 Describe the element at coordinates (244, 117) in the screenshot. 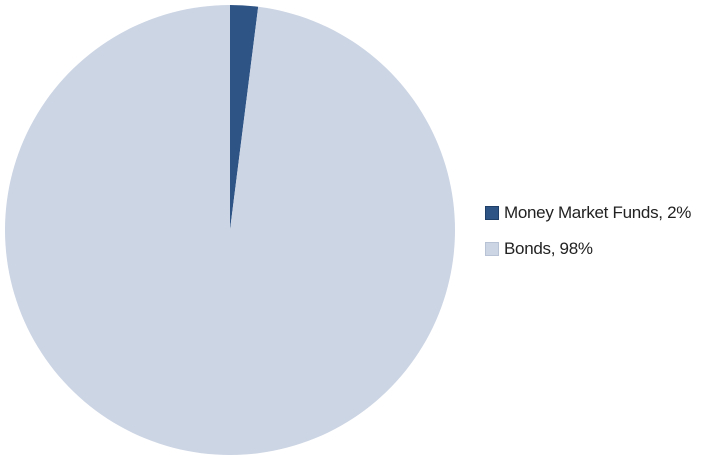

I see `pie-slice-money-market-funds` at that location.